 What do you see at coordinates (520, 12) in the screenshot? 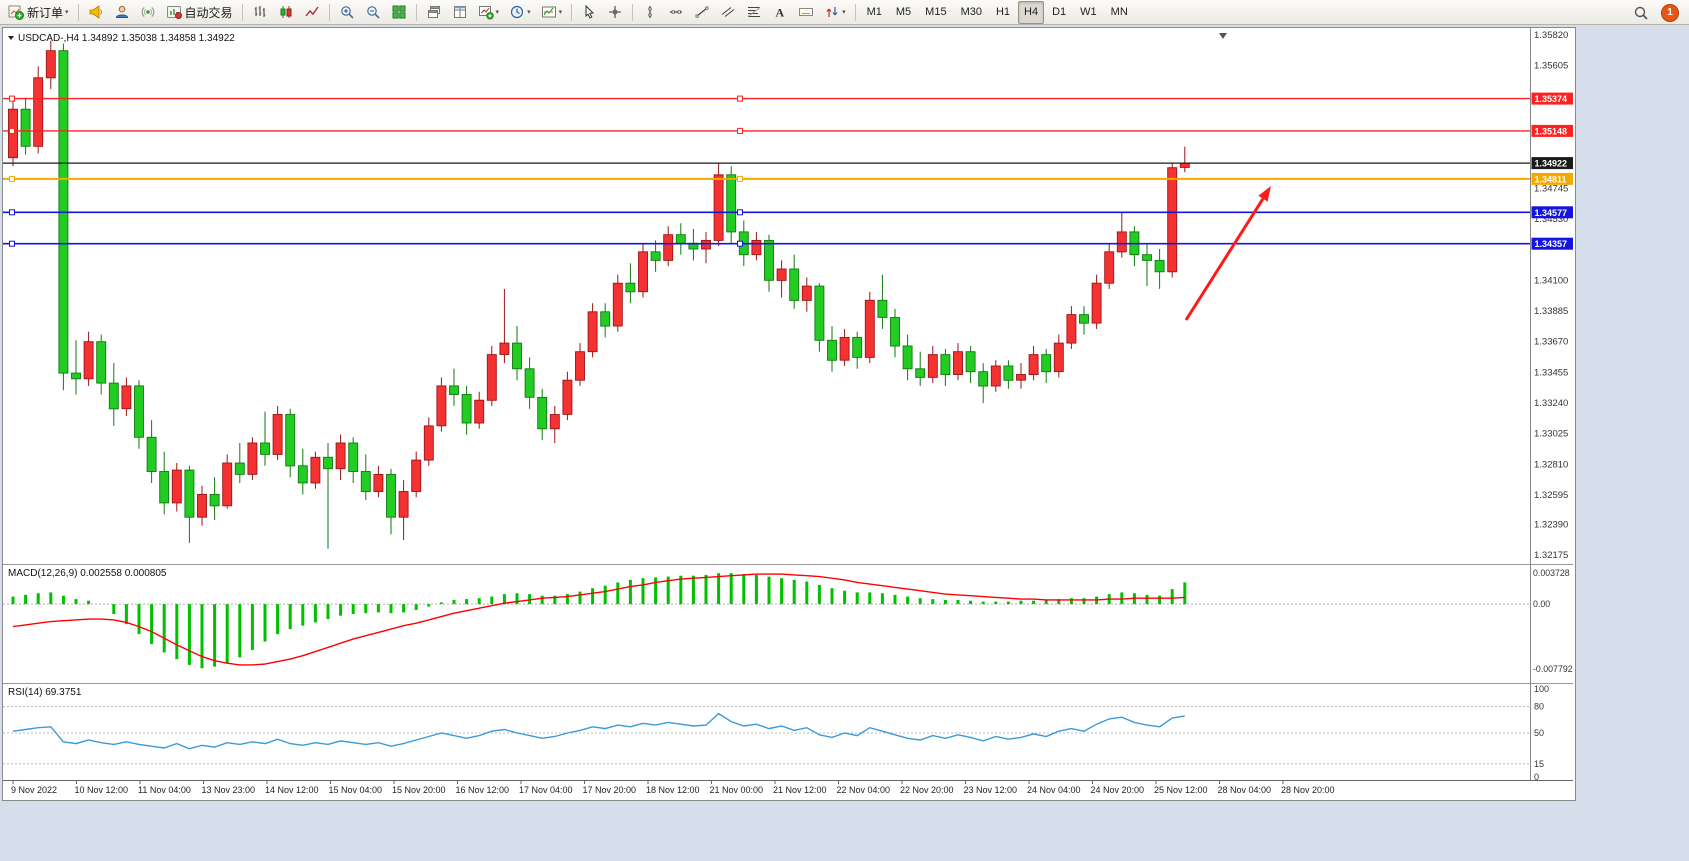
I see `profiles-button: ▾` at bounding box center [520, 12].